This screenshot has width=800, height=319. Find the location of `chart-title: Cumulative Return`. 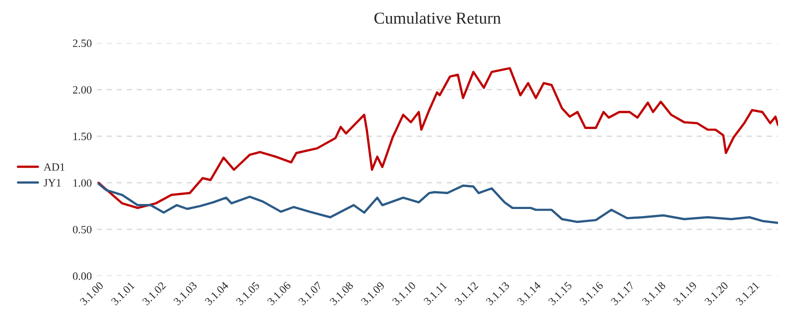

chart-title: Cumulative Return is located at coordinates (437, 18).